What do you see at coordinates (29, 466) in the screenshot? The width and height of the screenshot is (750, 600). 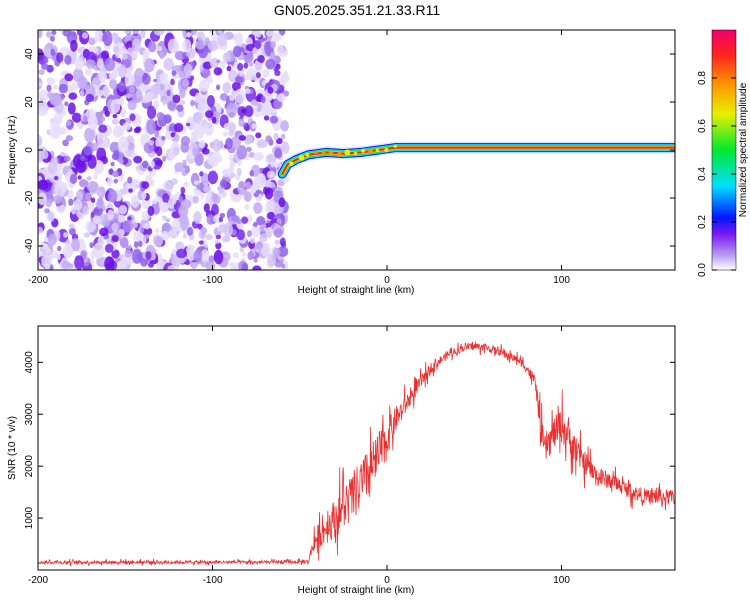 I see `y-tick-label: 2000` at bounding box center [29, 466].